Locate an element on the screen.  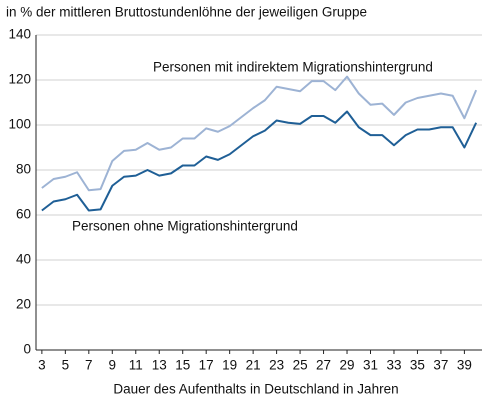
y-tick-label: 40 is located at coordinates (23, 259).